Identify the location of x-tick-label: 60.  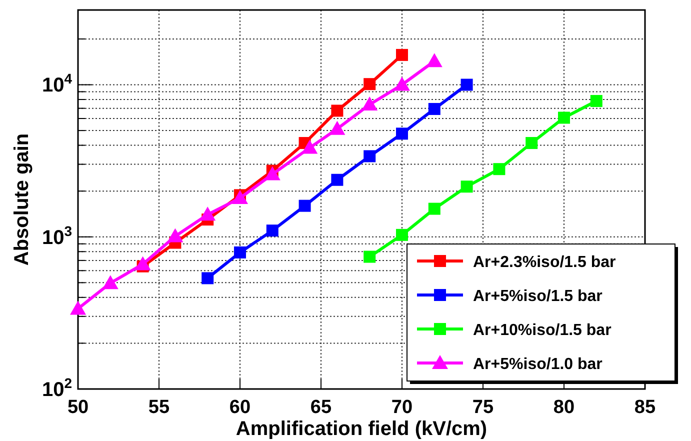
(240, 407).